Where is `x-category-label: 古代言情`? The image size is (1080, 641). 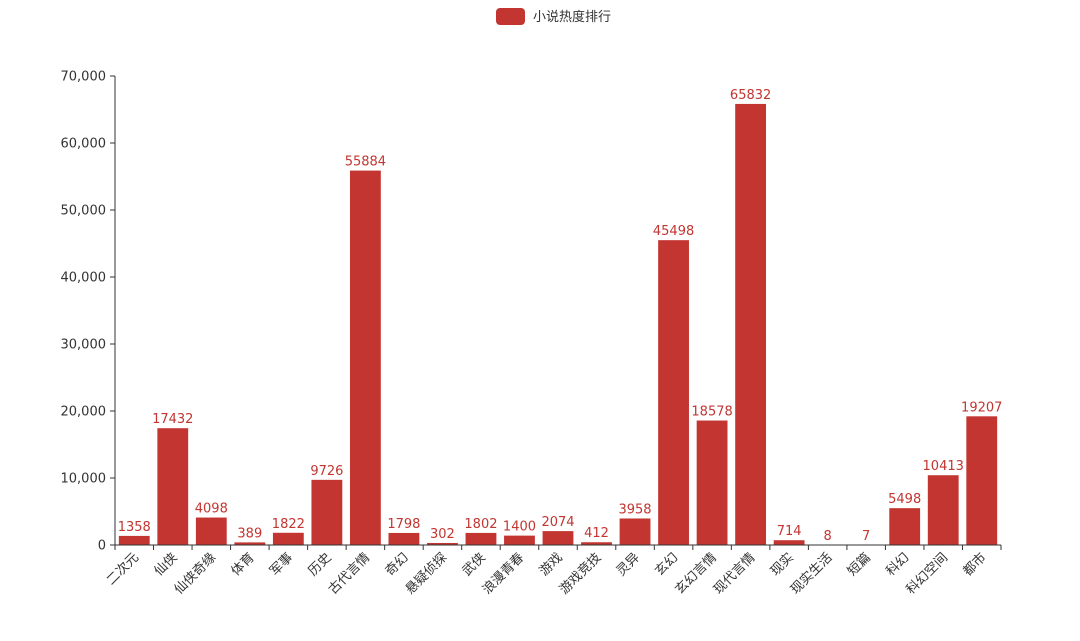
x-category-label: 古代言情 is located at coordinates (349, 573).